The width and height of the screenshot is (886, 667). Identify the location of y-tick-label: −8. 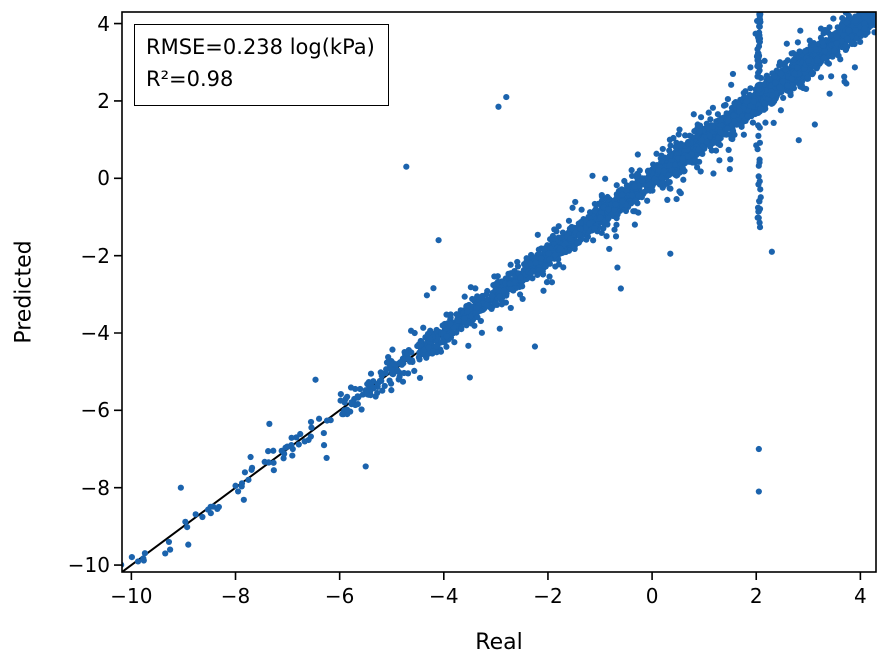
(95, 487).